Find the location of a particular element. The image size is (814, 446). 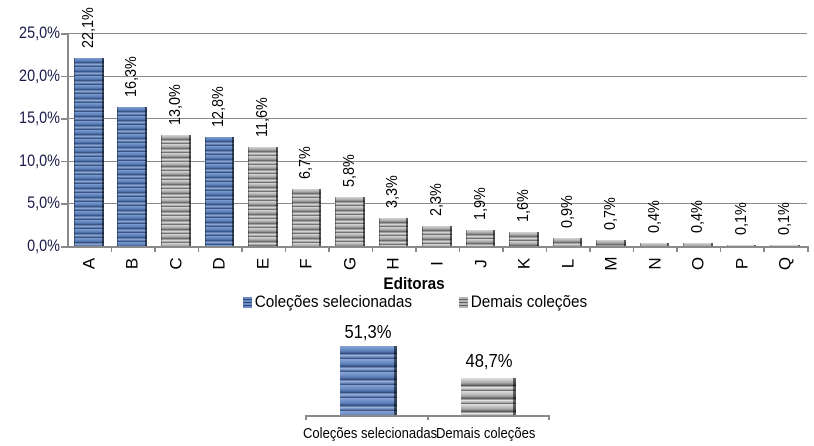

data-label: 1,6% is located at coordinates (524, 206).